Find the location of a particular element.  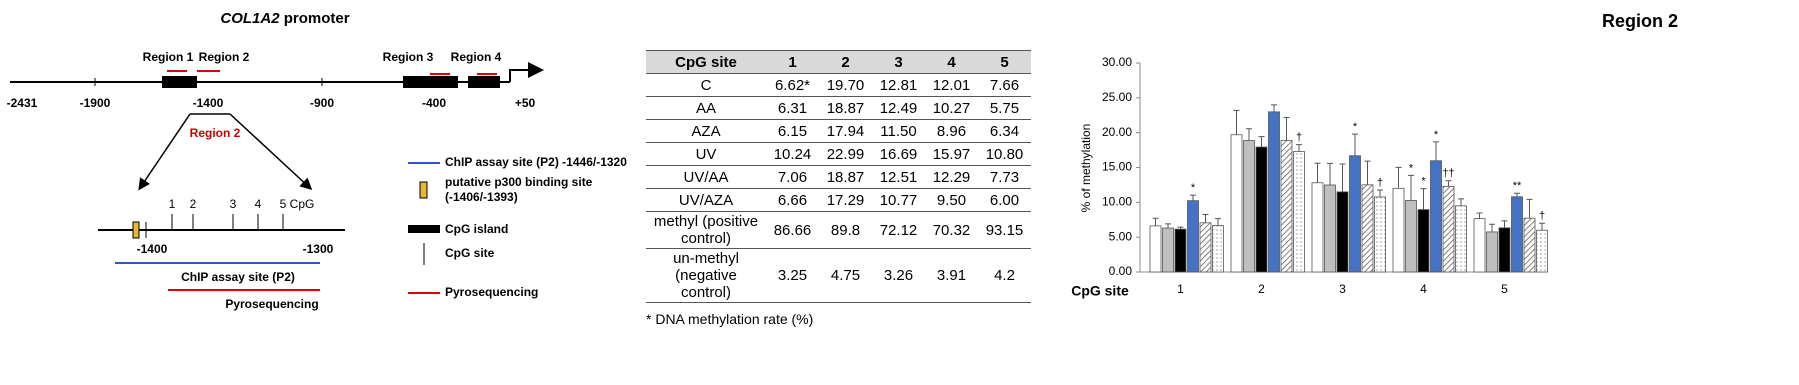

position-label: +50 is located at coordinates (525, 103).